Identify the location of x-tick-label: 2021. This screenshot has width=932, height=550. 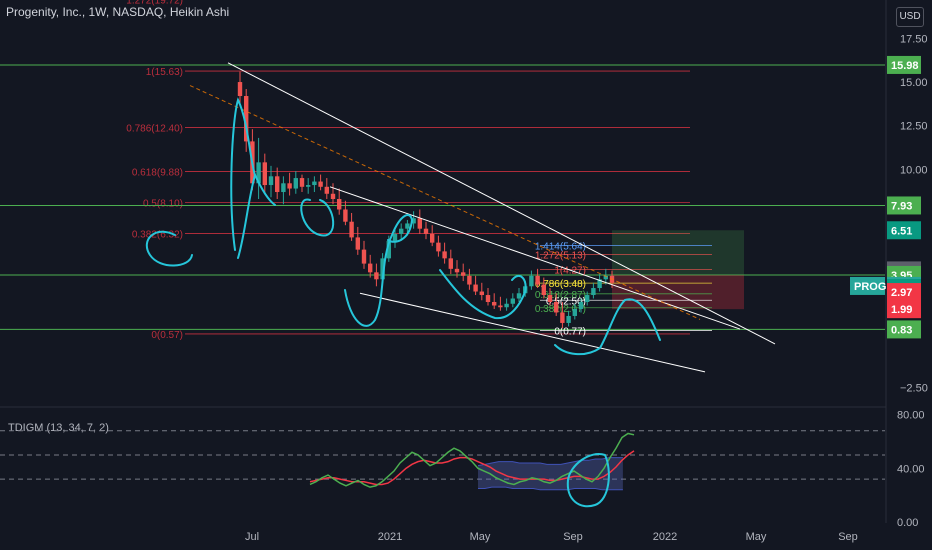
(390, 537).